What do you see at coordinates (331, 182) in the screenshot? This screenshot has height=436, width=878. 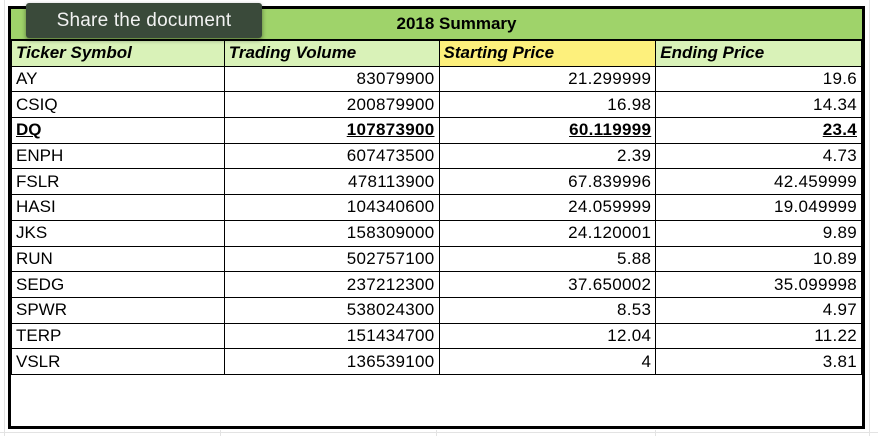 I see `cell-volume: 478113900` at bounding box center [331, 182].